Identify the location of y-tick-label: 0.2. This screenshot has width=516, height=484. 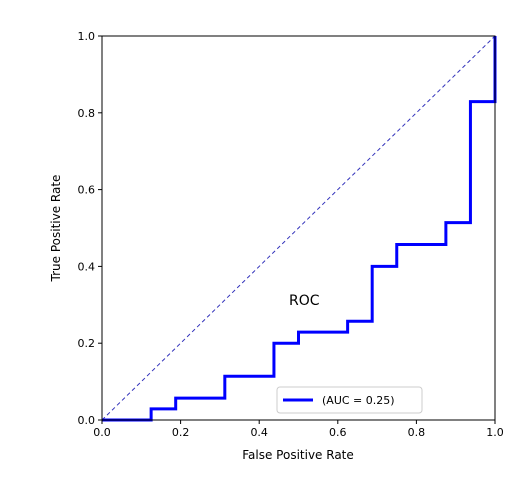
(87, 343).